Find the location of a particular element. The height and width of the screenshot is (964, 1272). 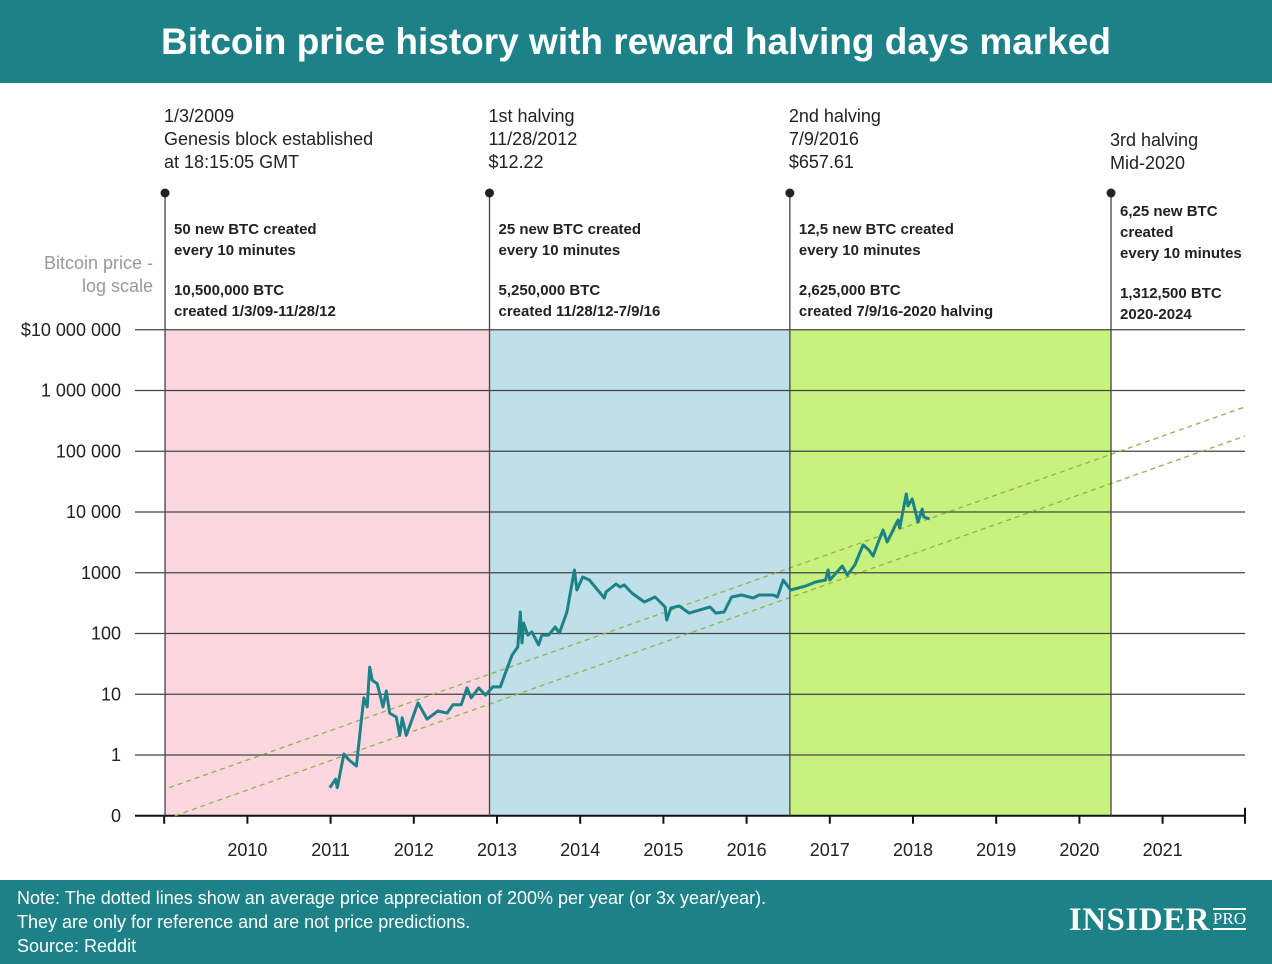

x-tick-label: 2011 is located at coordinates (330, 850).